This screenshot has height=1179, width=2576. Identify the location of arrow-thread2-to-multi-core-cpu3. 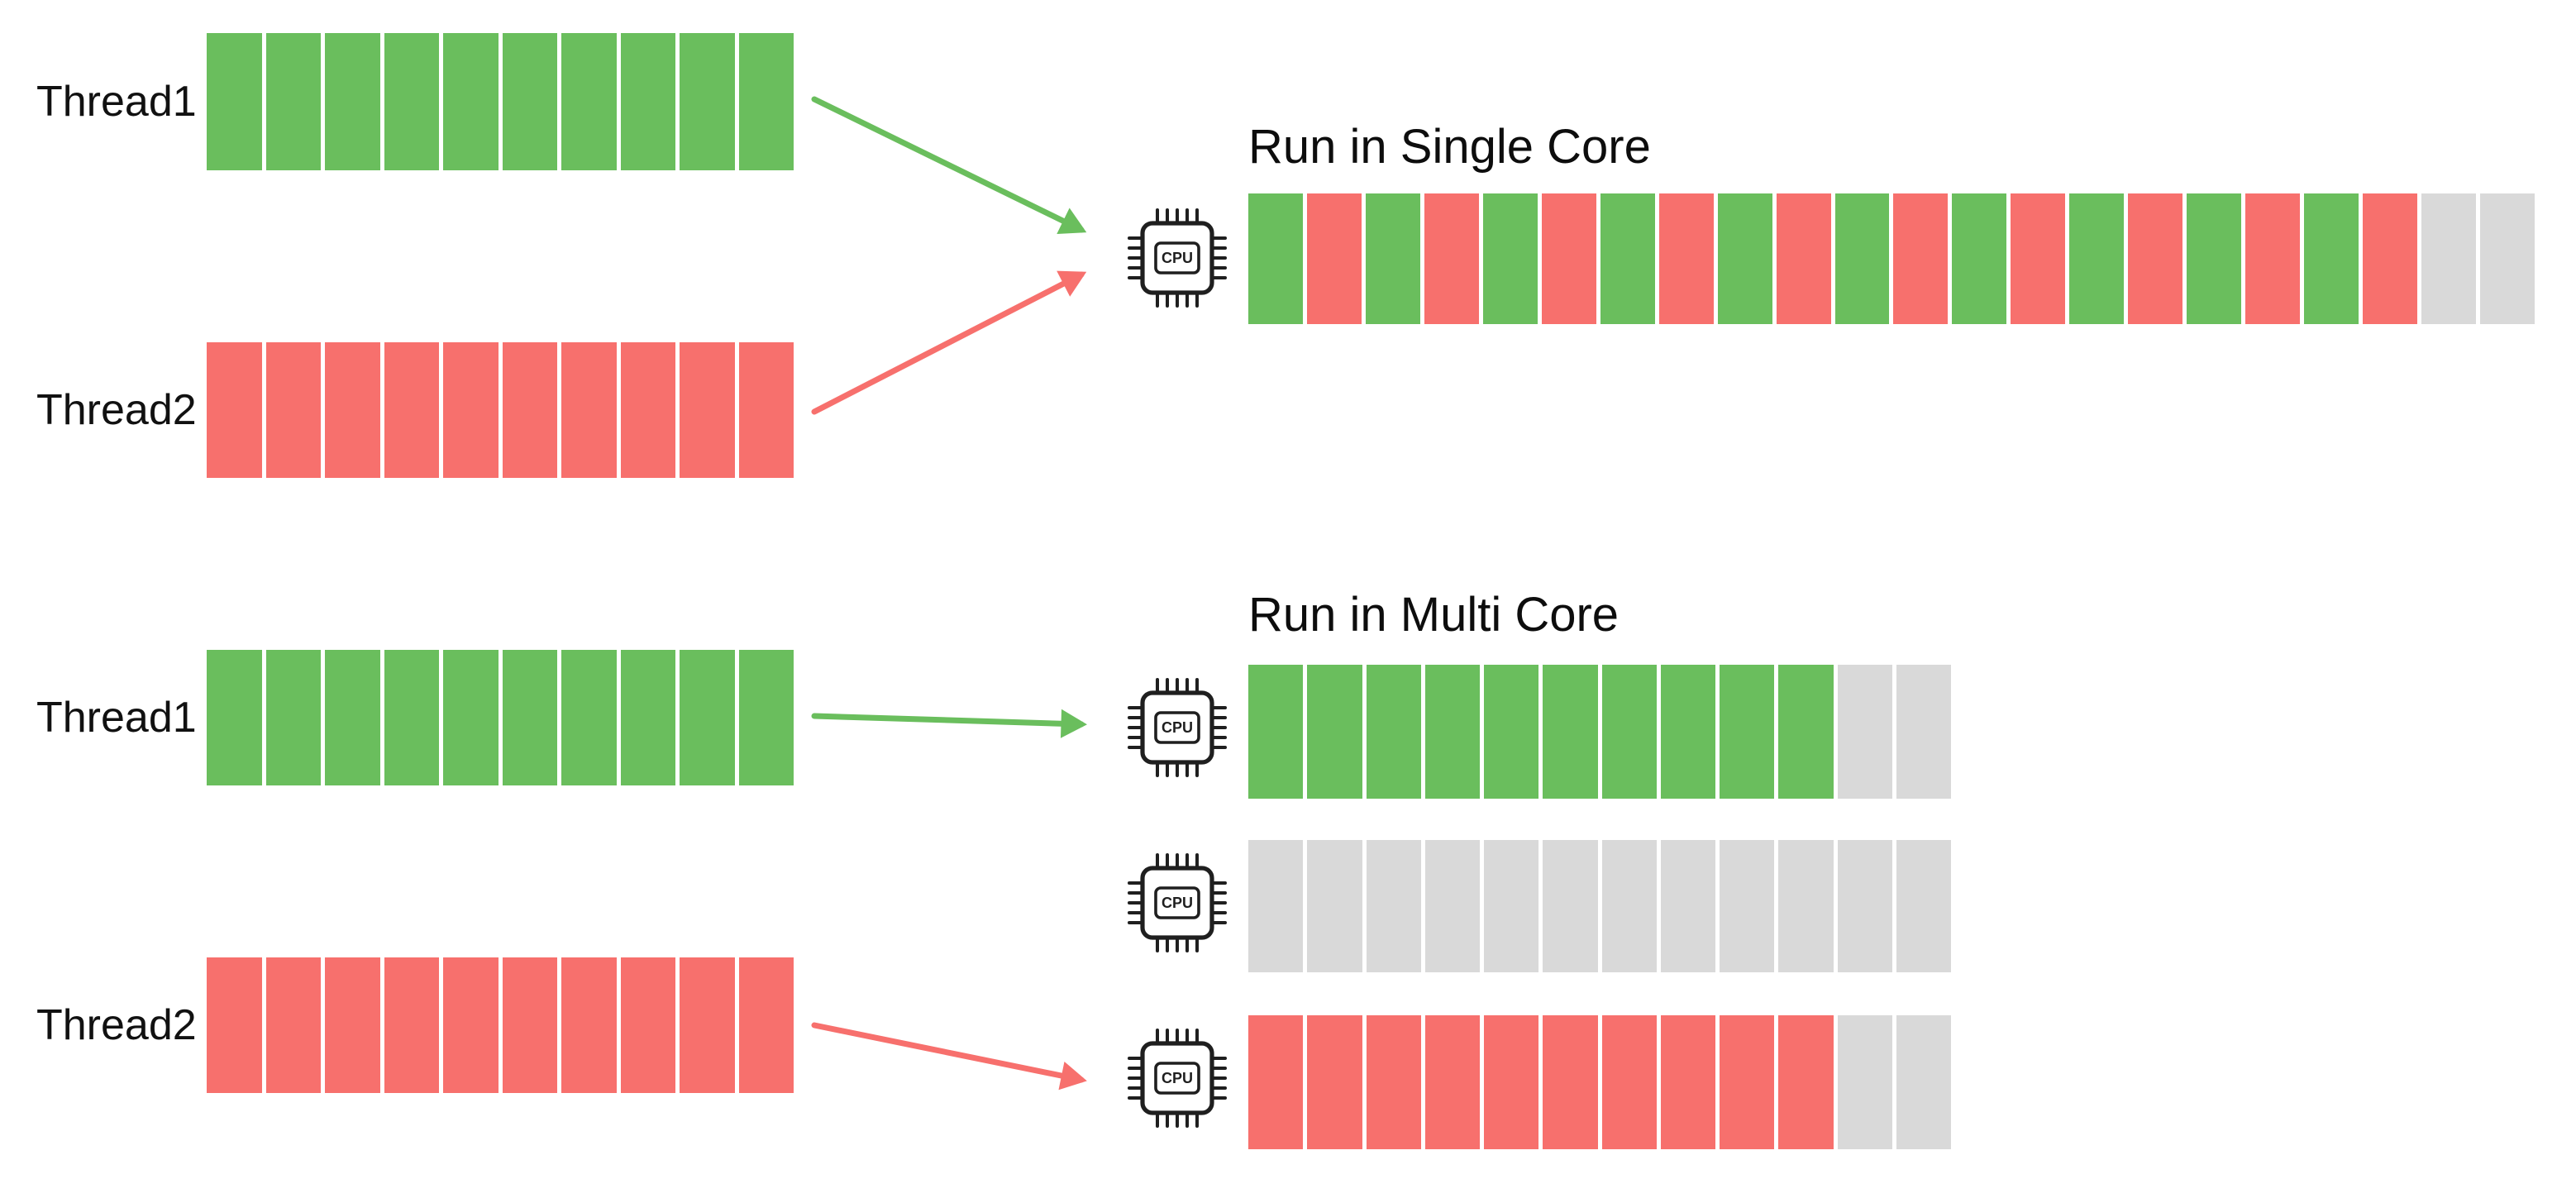
(949, 1056).